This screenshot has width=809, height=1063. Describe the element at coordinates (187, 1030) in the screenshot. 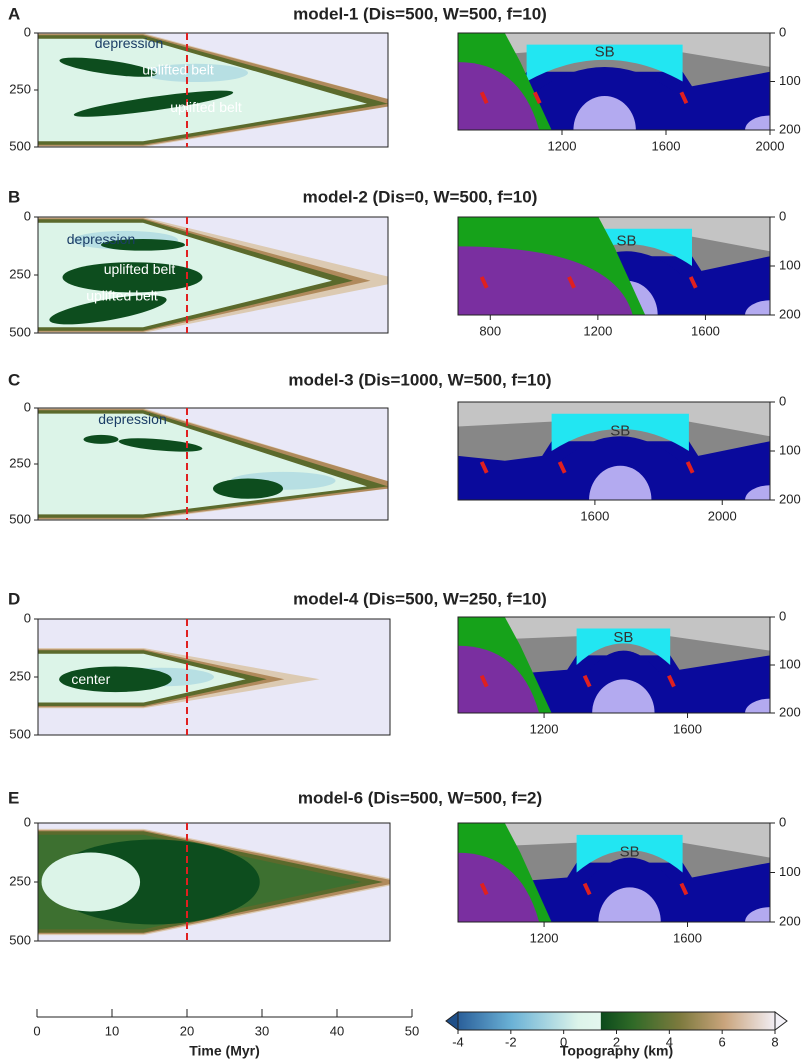

I see `x-tick-label: 20` at that location.